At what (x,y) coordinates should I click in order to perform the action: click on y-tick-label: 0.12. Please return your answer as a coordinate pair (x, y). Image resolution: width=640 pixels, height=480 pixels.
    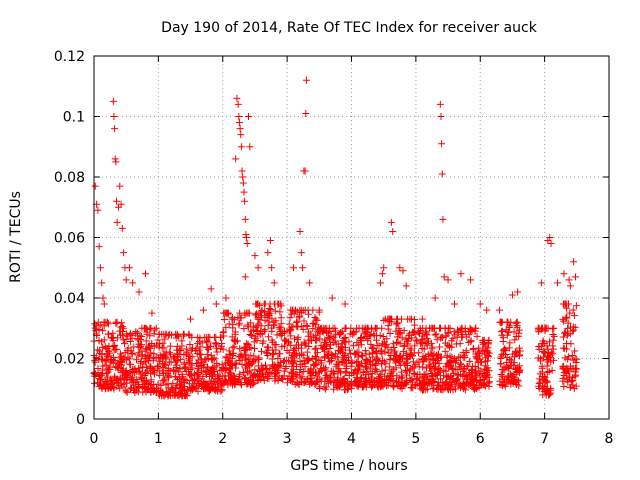
    Looking at the image, I should click on (69, 57).